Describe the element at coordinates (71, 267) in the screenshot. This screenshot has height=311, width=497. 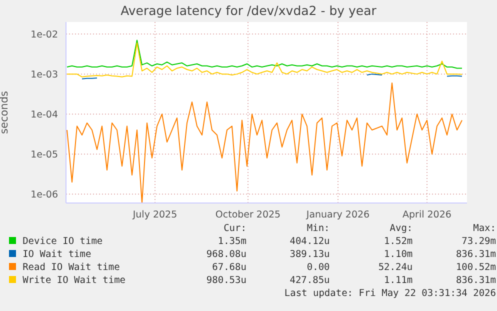
I see `legend-label: Read IO Wait time` at that location.